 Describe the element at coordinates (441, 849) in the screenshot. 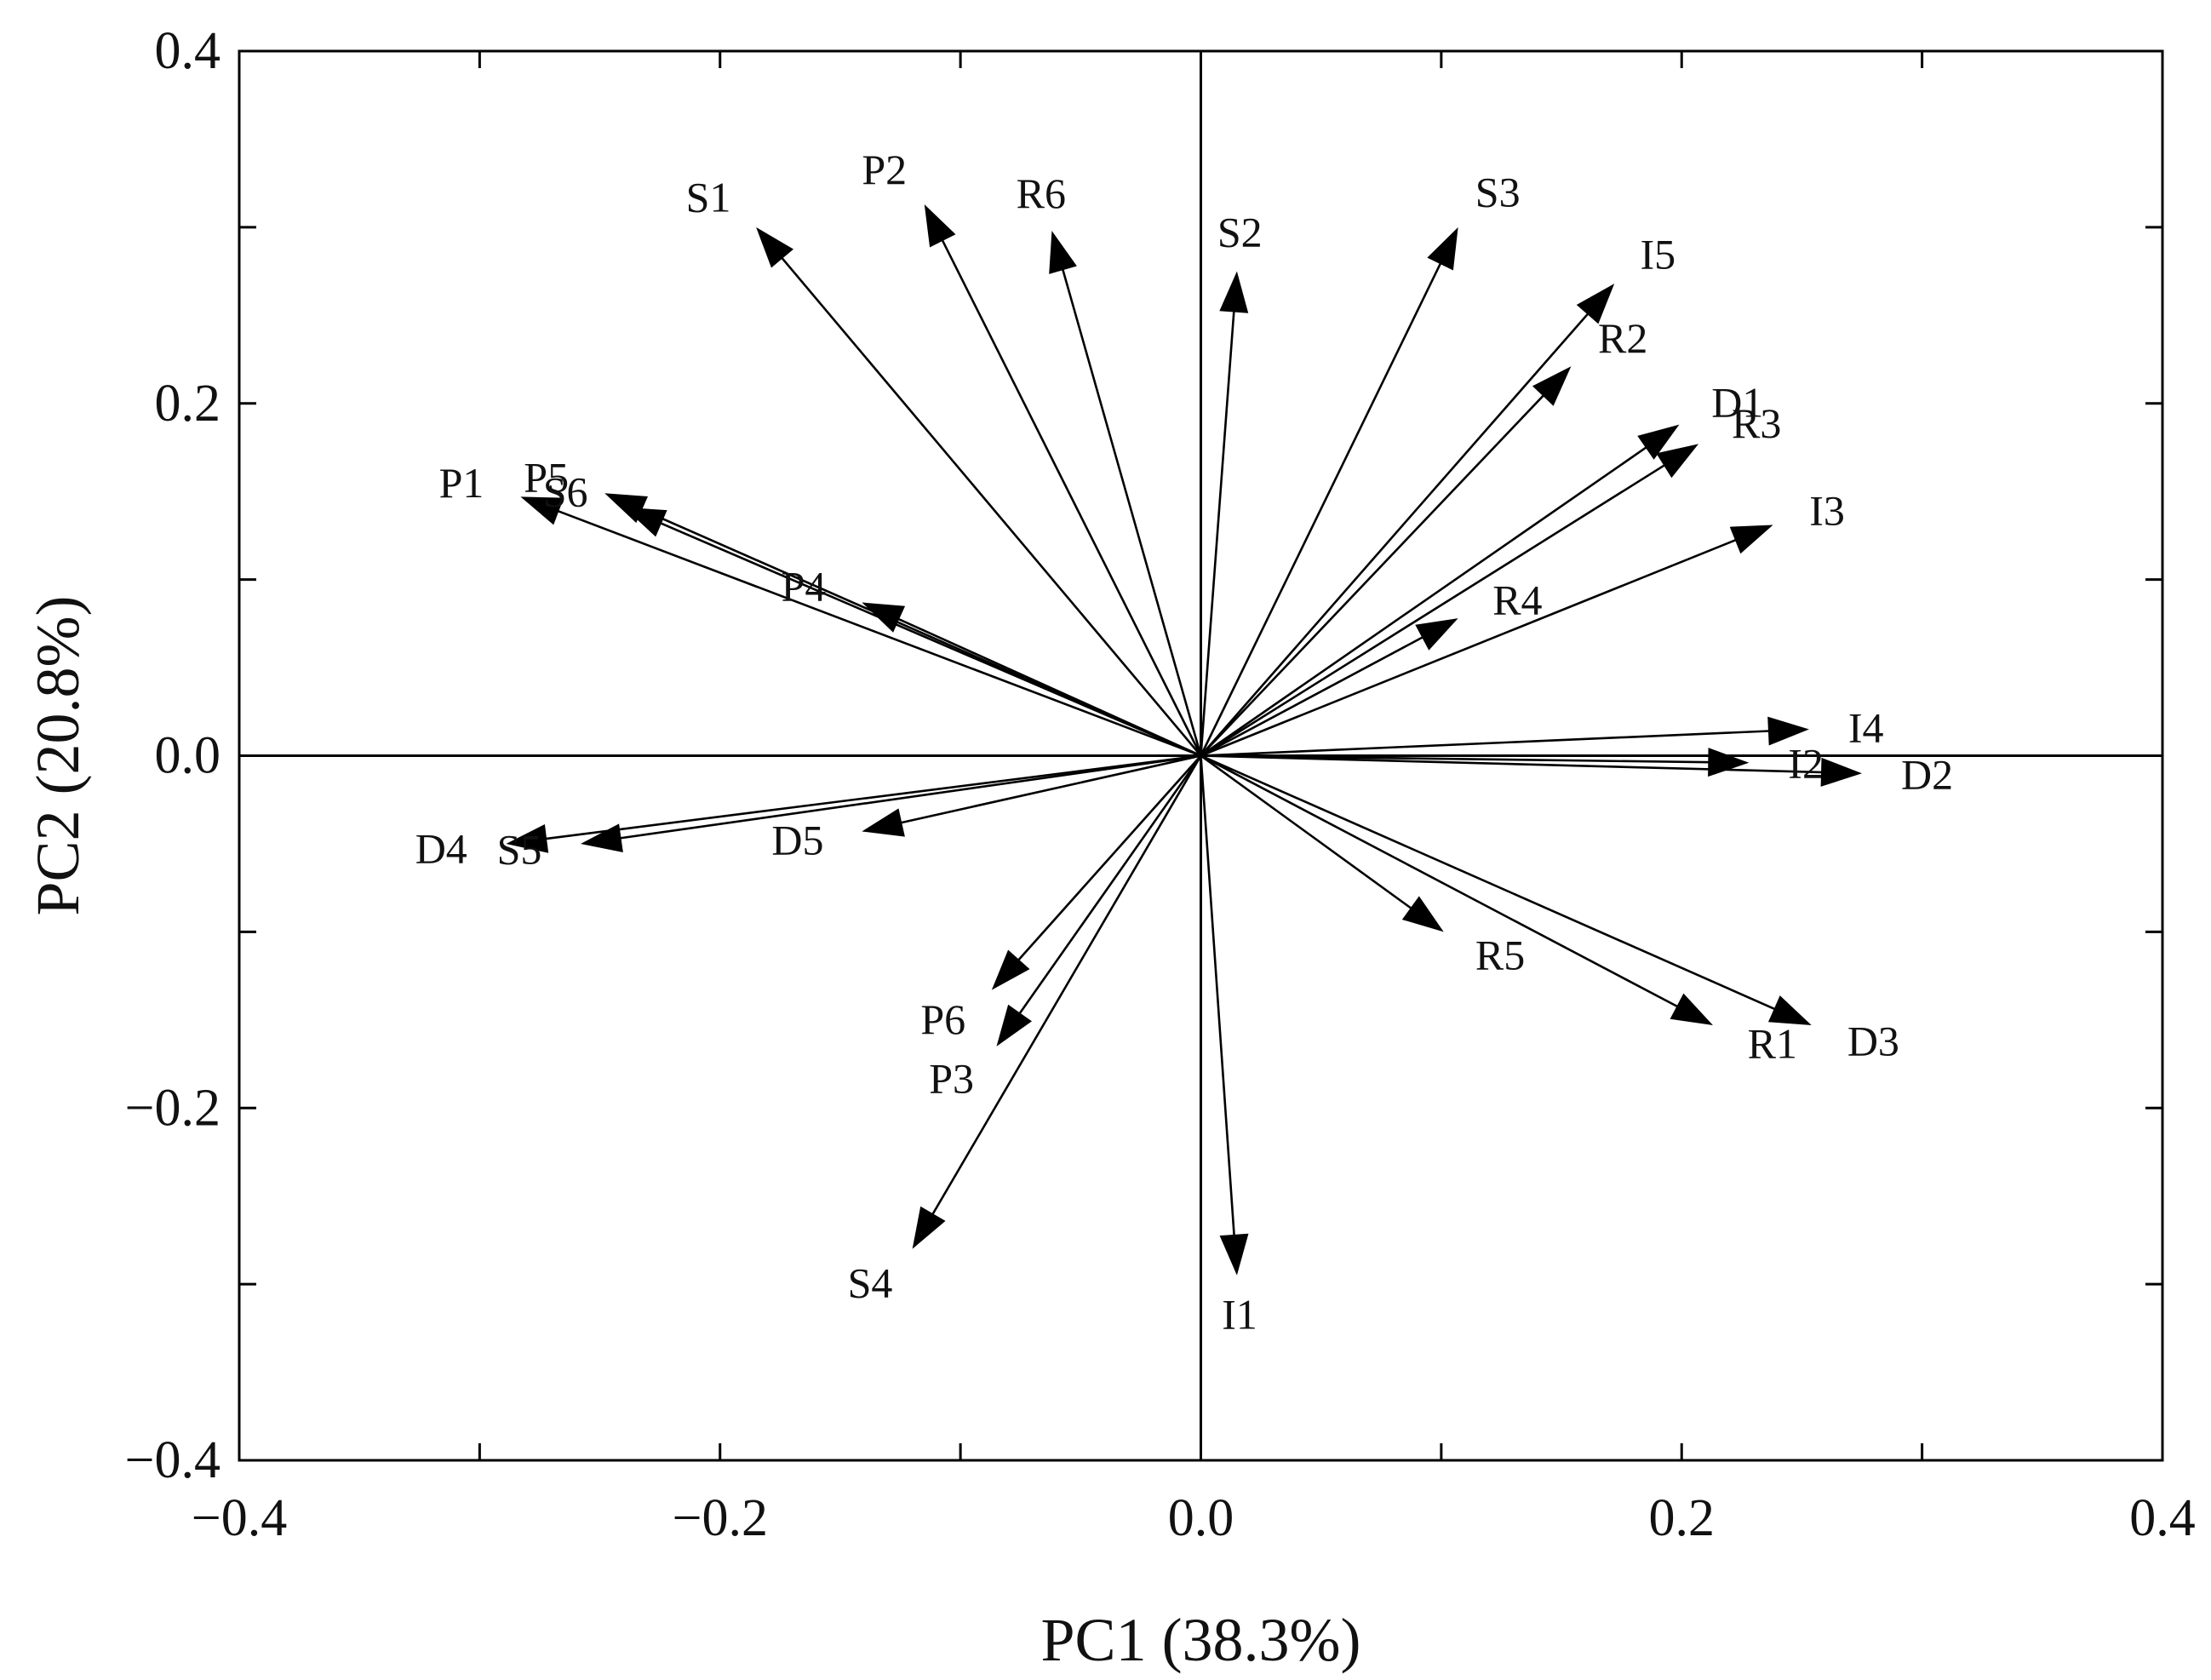

I see `vector-label-d4: D4` at that location.